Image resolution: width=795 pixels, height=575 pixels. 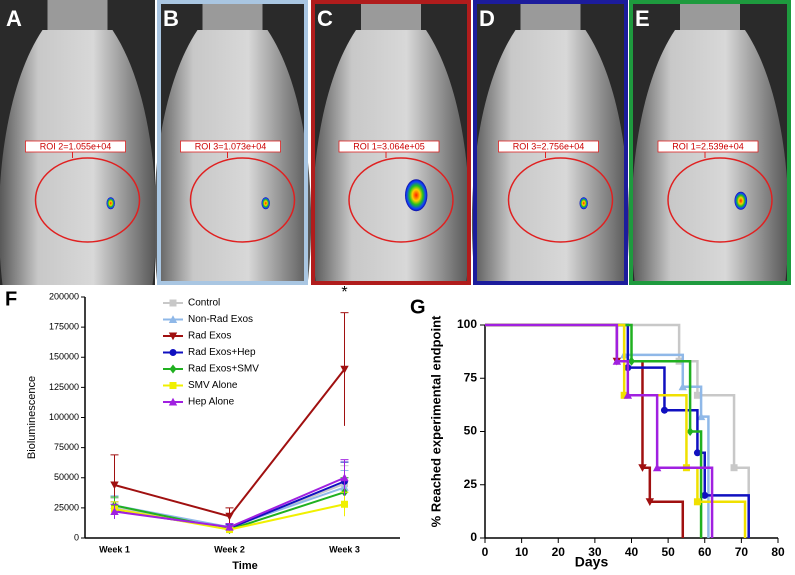 What do you see at coordinates (344, 292) in the screenshot?
I see `annotation: *` at bounding box center [344, 292].